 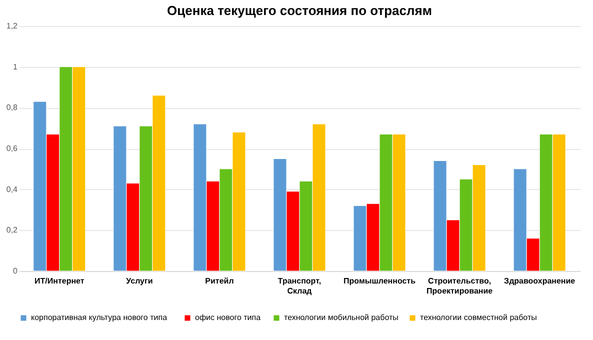 What do you see at coordinates (219, 281) in the screenshot?
I see `x-tick-label: Ритейл` at bounding box center [219, 281].